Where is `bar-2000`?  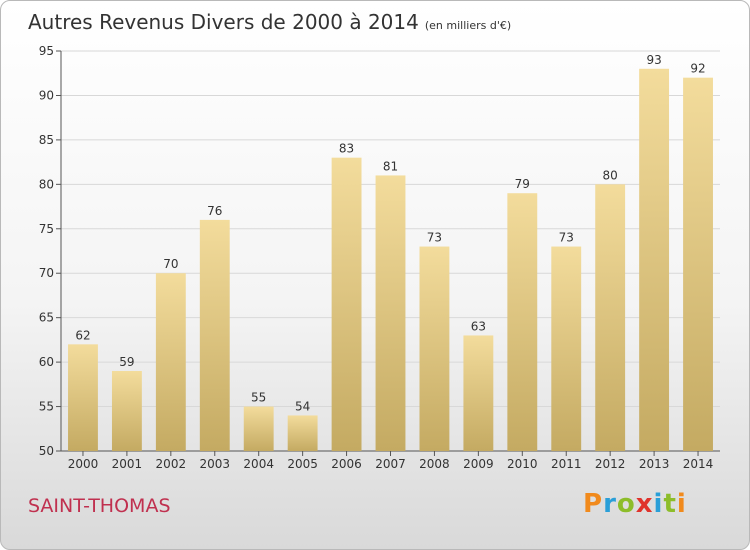 bar-2000 is located at coordinates (83, 397).